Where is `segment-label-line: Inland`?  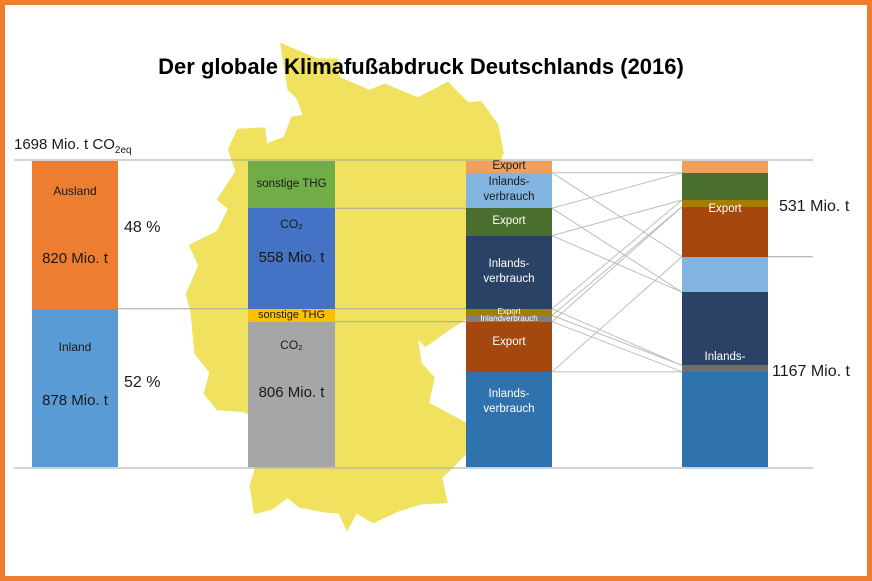 segment-label-line: Inland is located at coordinates (75, 346).